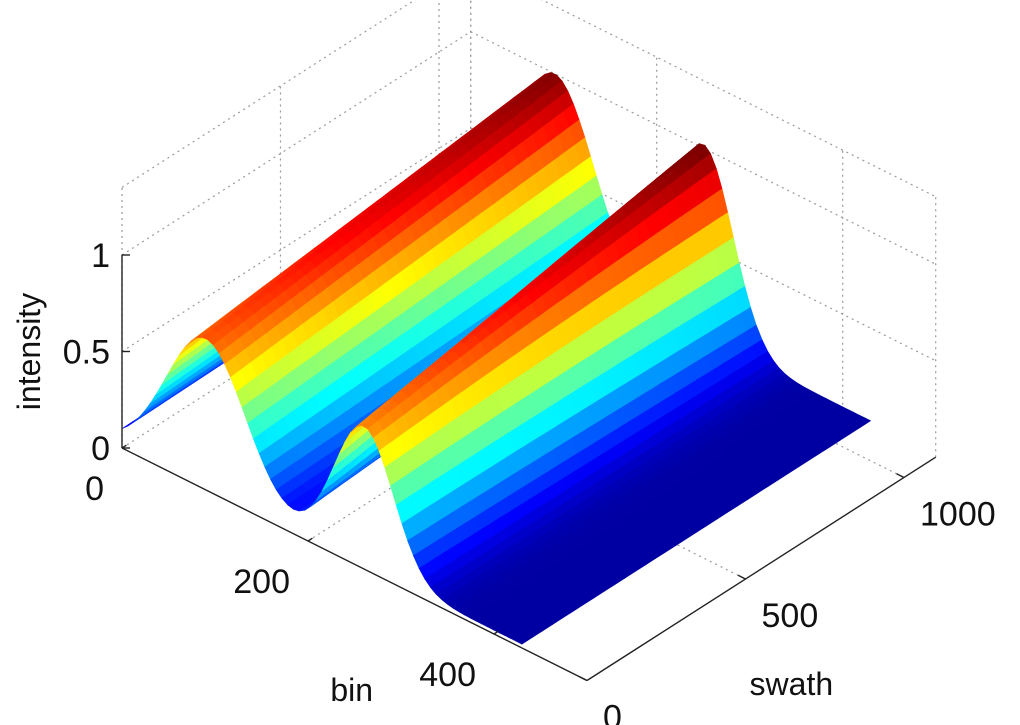 This screenshot has height=725, width=1020. Describe the element at coordinates (447, 675) in the screenshot. I see `x-tick-label: 400` at that location.